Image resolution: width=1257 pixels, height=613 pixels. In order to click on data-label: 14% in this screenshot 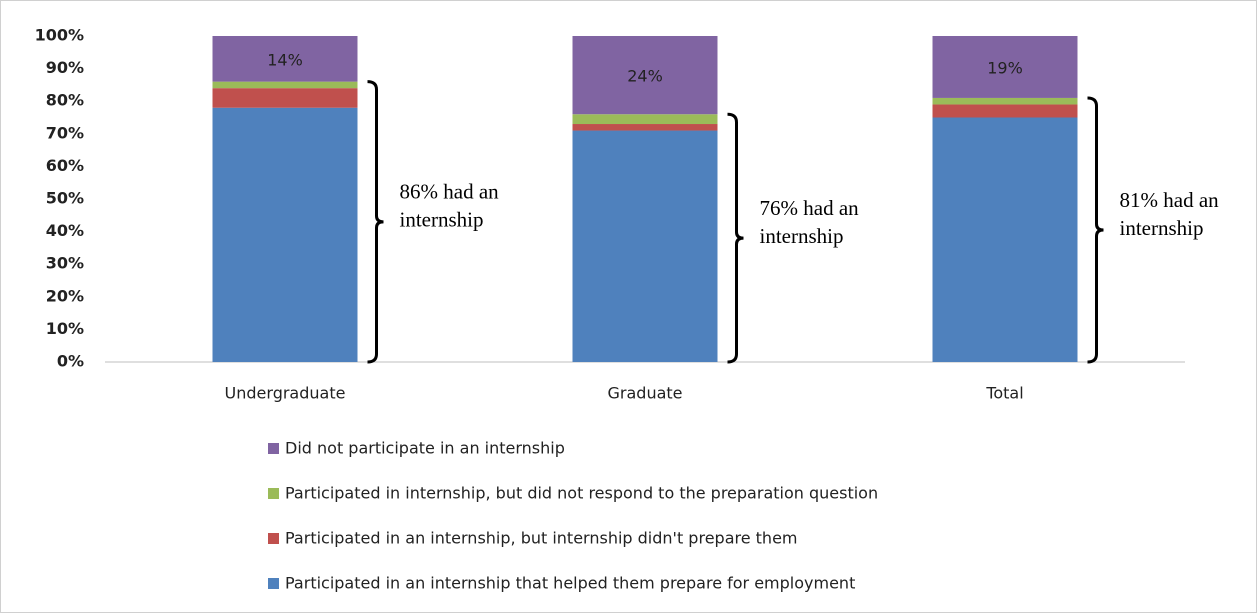, I will do `click(285, 59)`.